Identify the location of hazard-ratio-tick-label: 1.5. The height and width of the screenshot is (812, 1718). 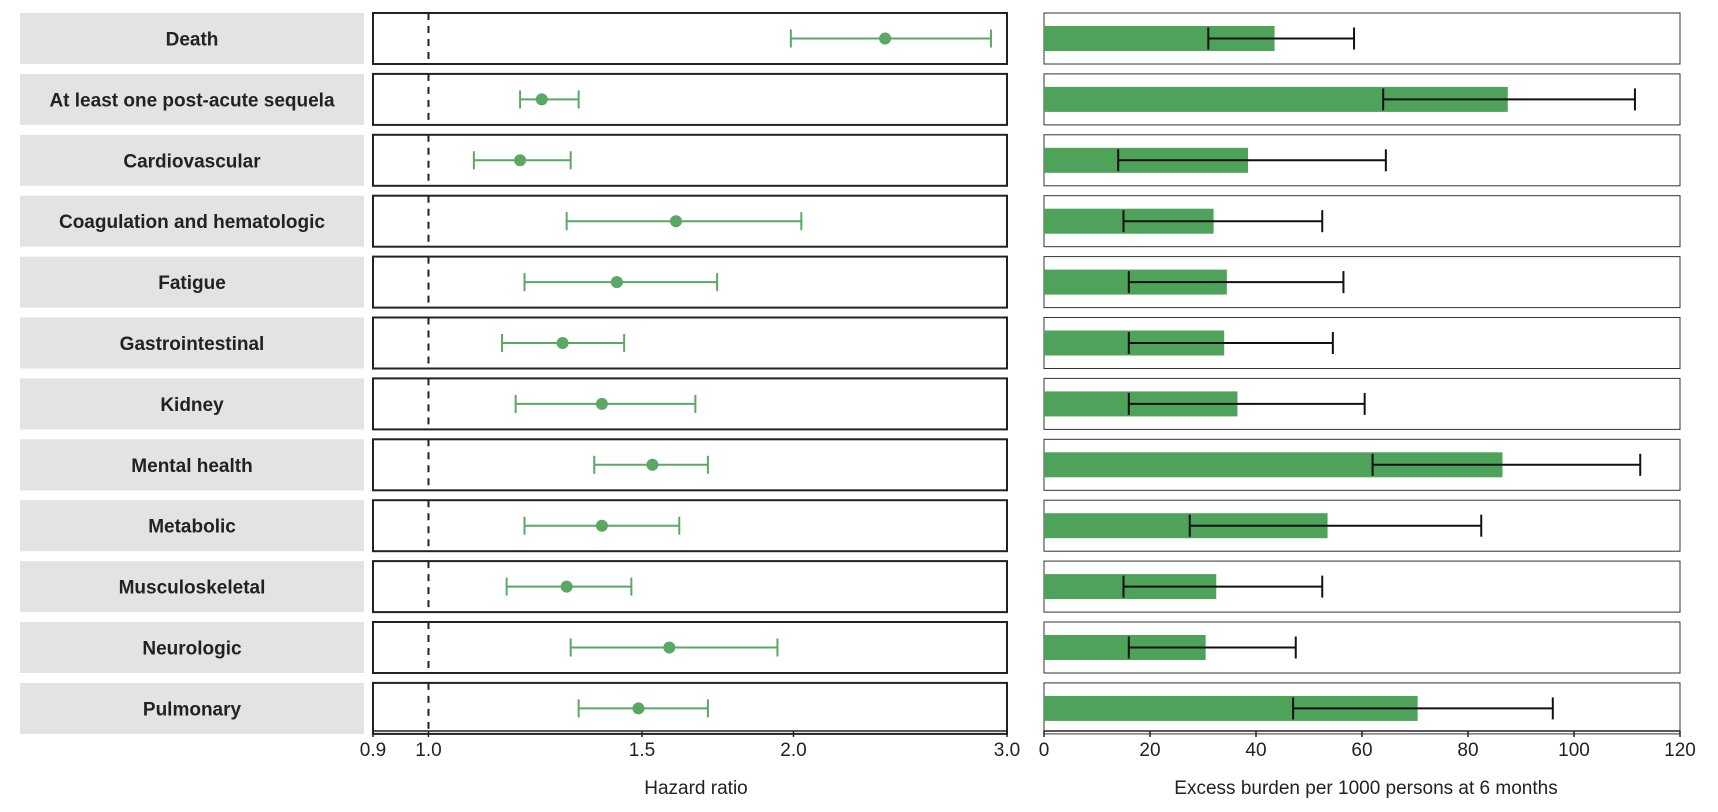
(642, 750).